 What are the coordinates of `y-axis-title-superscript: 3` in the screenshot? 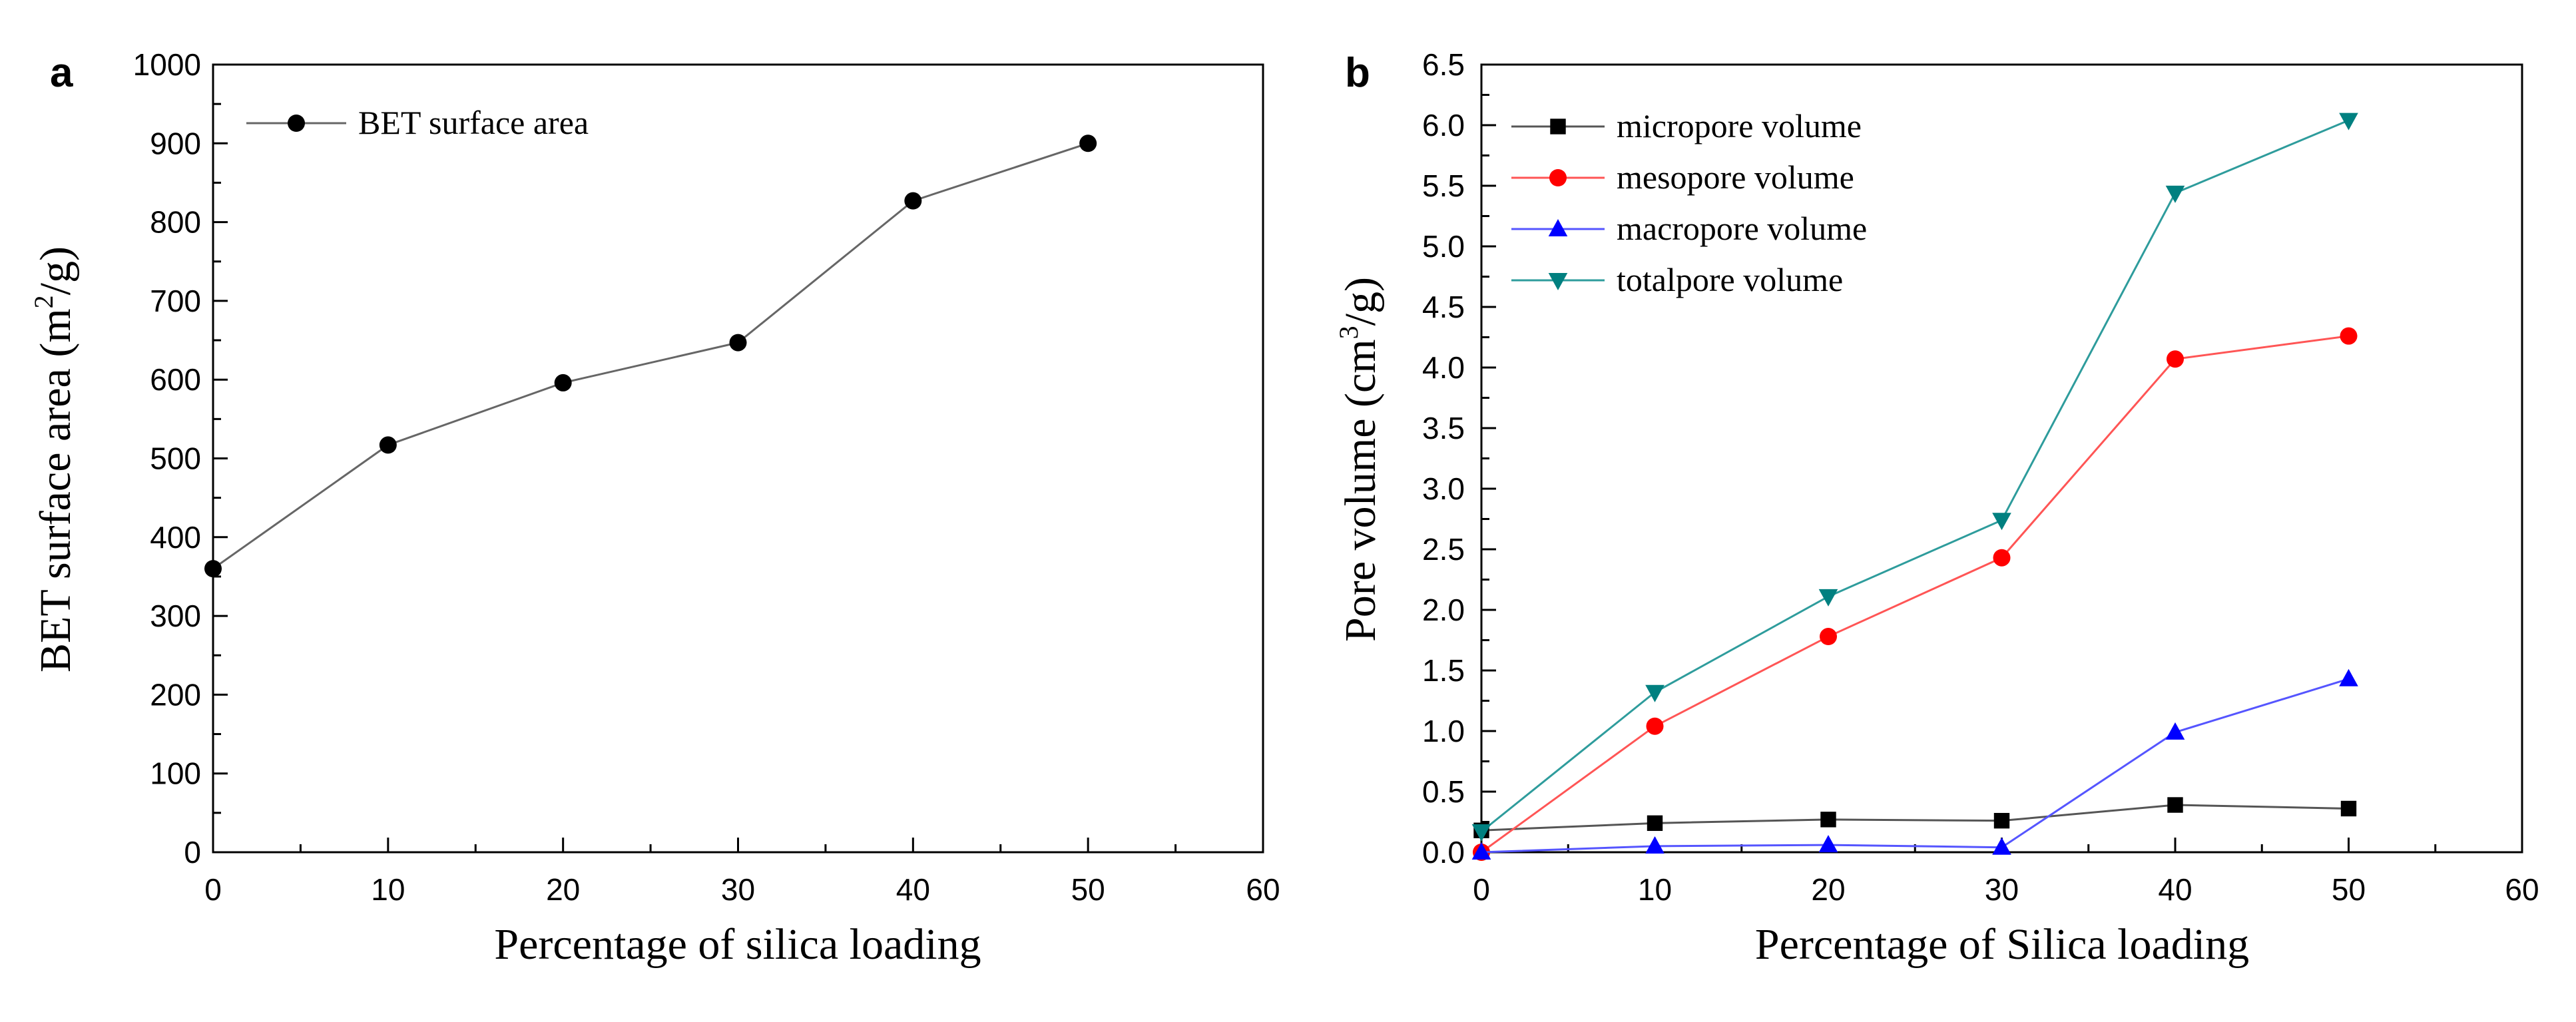 It's located at (1349, 332).